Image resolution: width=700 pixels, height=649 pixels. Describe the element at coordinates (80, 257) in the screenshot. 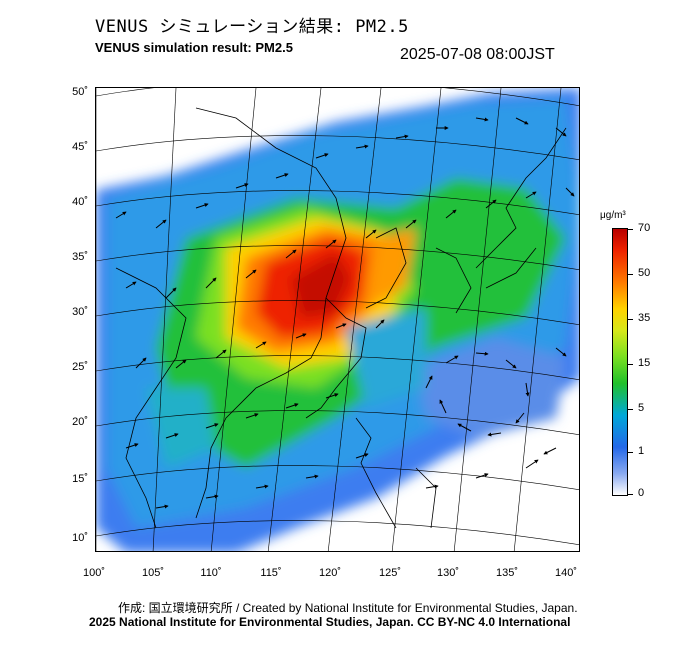

I see `lat-label-35: 35˚` at that location.